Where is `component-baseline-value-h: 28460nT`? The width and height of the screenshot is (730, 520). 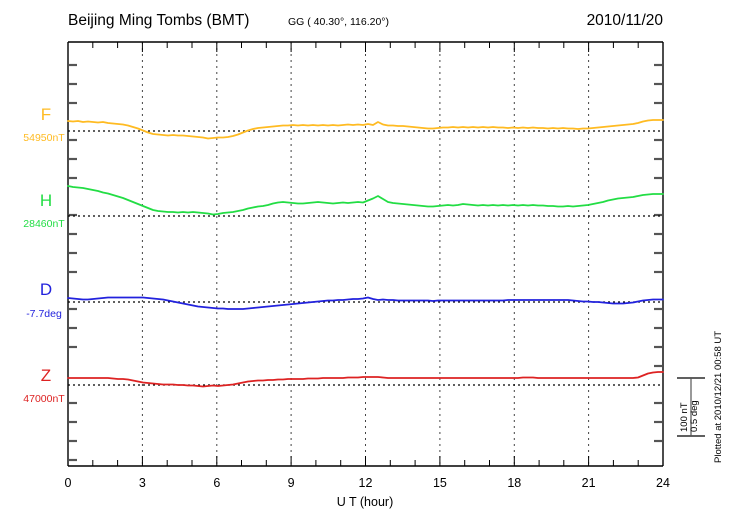 component-baseline-value-h: 28460nT is located at coordinates (44, 224).